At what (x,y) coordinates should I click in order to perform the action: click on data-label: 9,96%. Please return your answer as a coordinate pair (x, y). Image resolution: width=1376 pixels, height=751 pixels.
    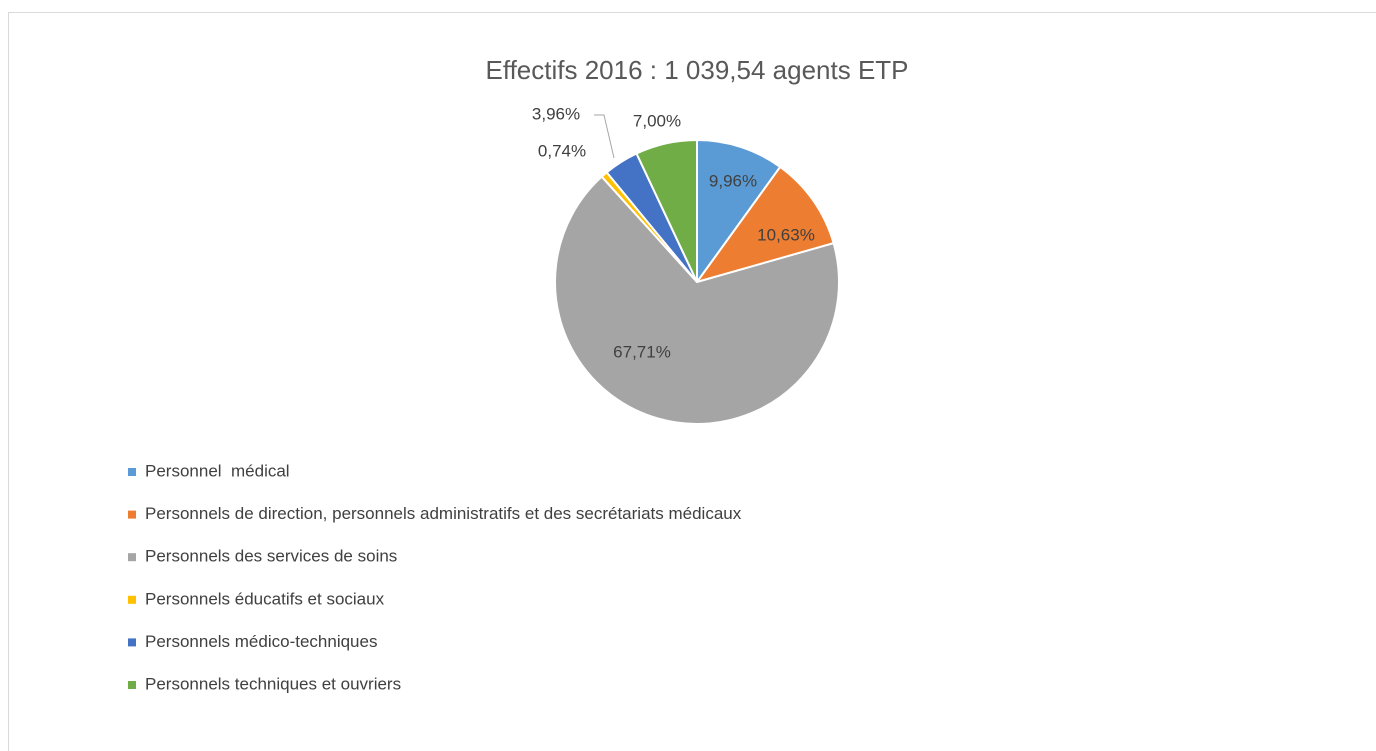
    Looking at the image, I should click on (733, 180).